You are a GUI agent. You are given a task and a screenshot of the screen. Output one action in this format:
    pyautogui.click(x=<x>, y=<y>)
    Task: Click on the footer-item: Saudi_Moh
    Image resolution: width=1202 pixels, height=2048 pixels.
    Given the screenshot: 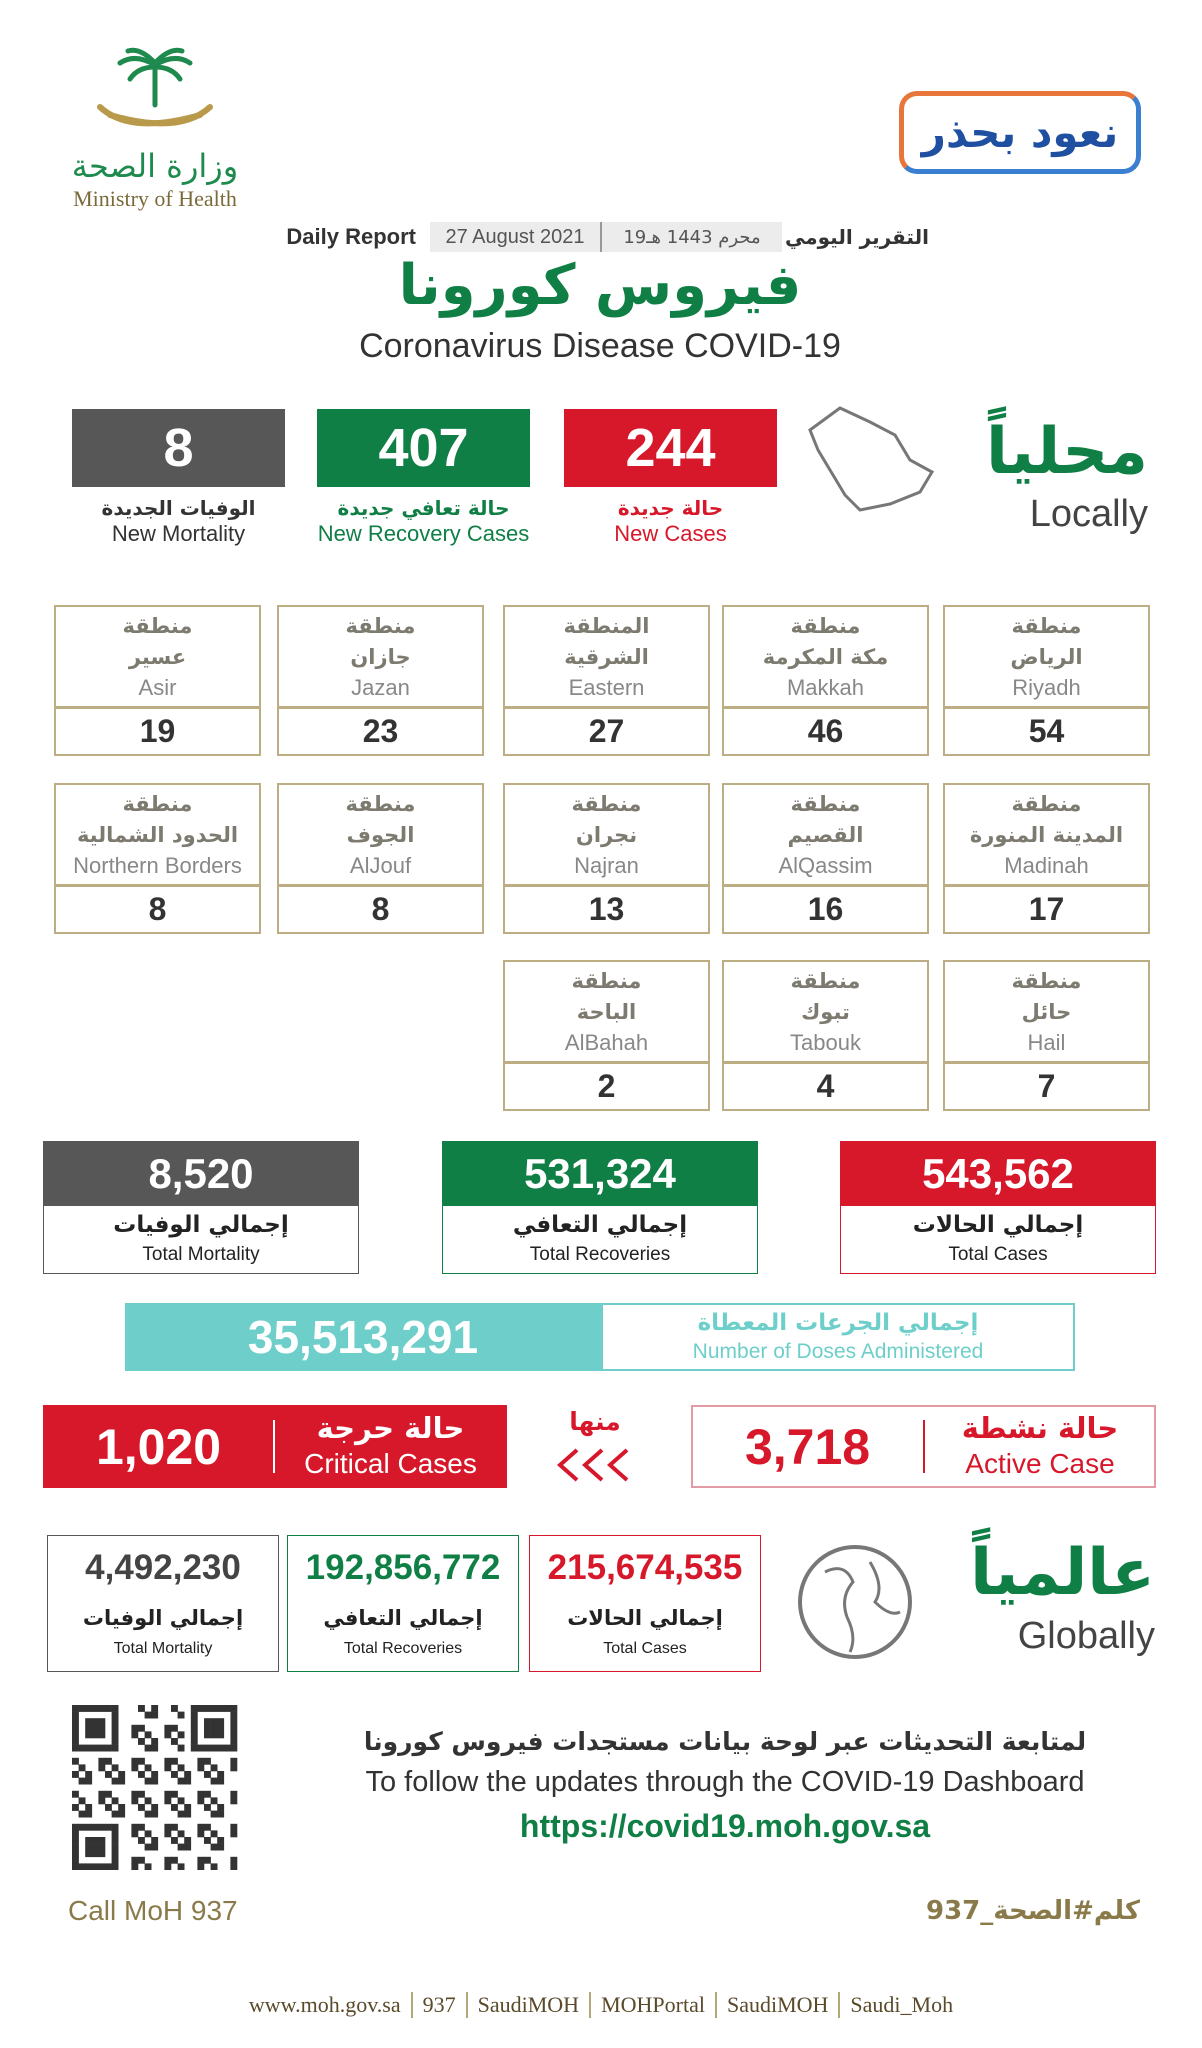 What is the action you would take?
    pyautogui.click(x=900, y=2005)
    